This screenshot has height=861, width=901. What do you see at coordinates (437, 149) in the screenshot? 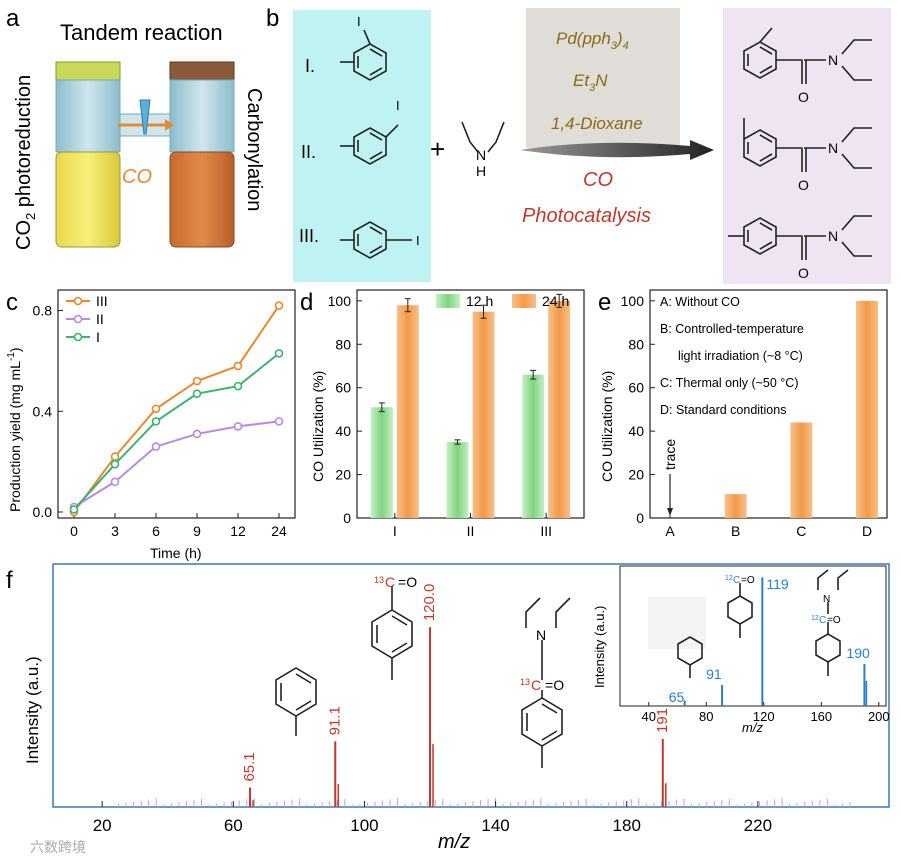
I see `plus-sign: +` at bounding box center [437, 149].